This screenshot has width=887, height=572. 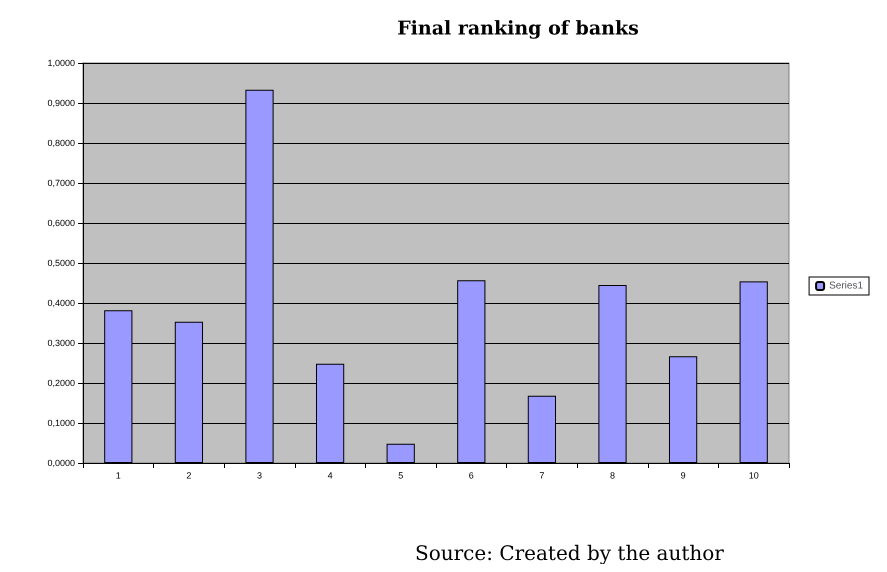 What do you see at coordinates (61, 303) in the screenshot?
I see `y-tick-label: 0,4000` at bounding box center [61, 303].